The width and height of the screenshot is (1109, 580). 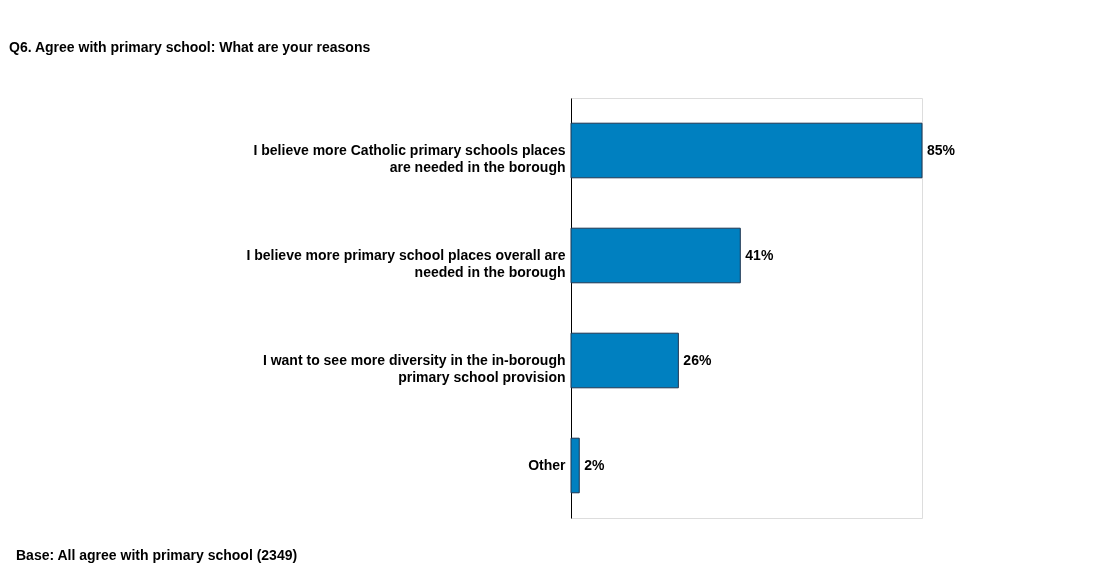 I want to click on text: Q6. Agree with primary school: What are your reasons, so click(x=190, y=47).